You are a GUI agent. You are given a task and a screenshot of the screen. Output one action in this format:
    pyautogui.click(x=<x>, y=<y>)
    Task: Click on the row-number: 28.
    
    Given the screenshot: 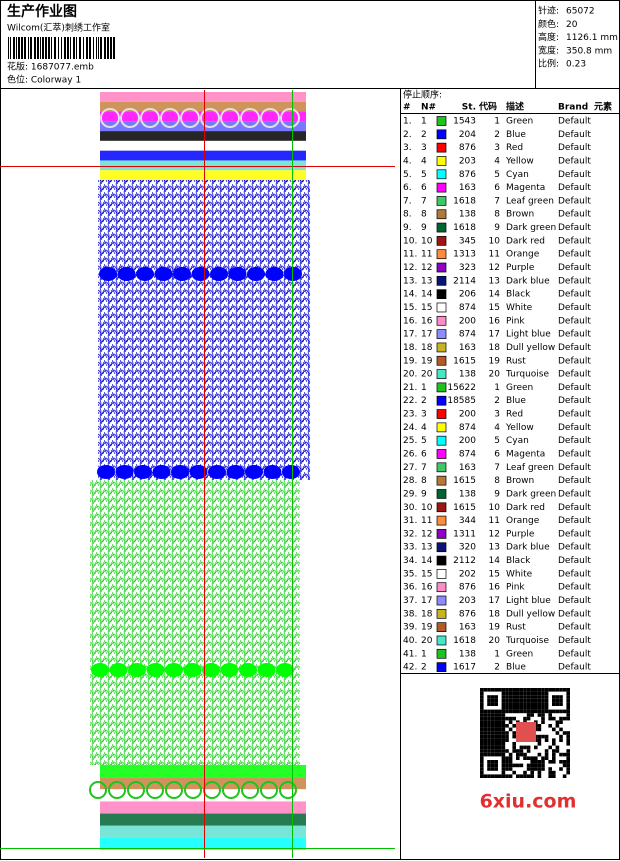 What is the action you would take?
    pyautogui.click(x=410, y=481)
    